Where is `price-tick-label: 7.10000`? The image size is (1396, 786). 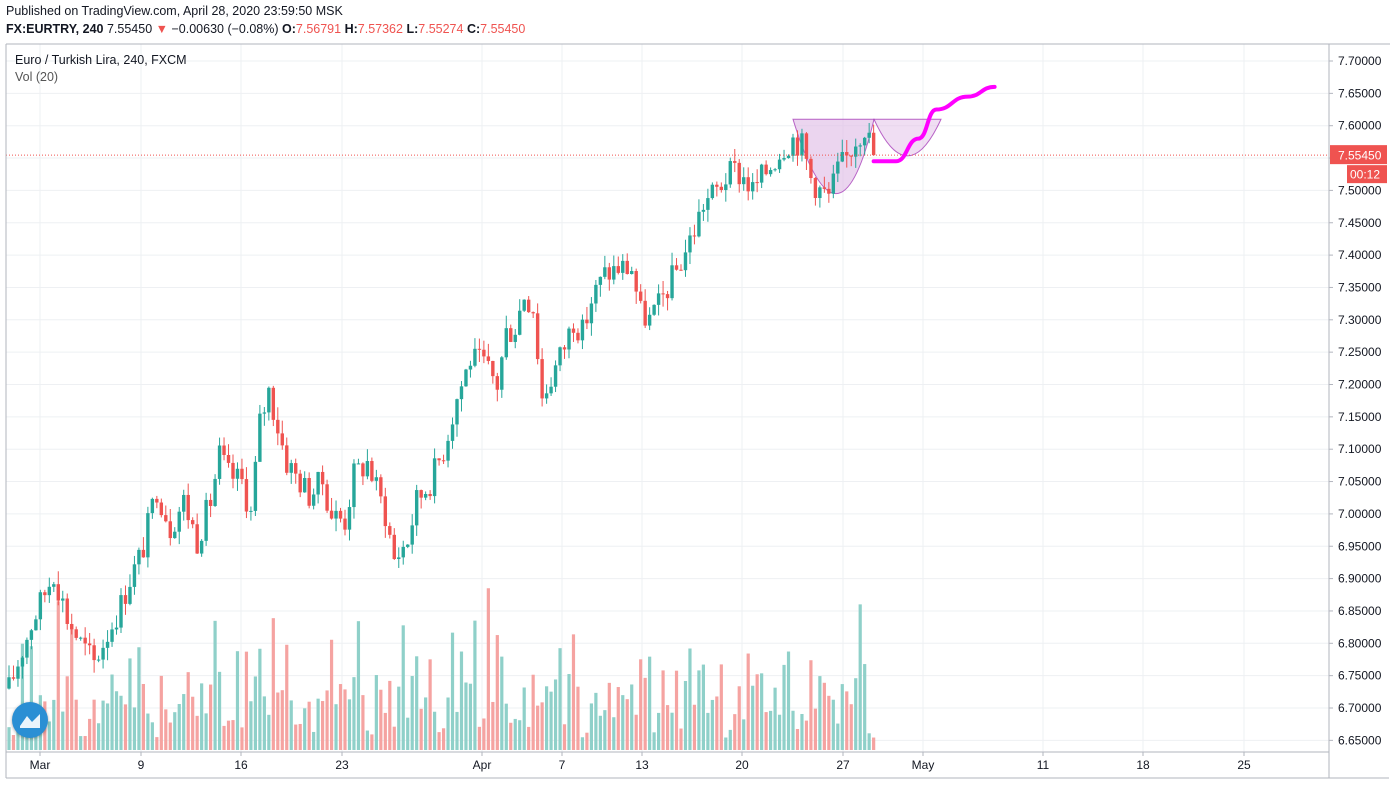
price-tick-label: 7.10000 is located at coordinates (1360, 449).